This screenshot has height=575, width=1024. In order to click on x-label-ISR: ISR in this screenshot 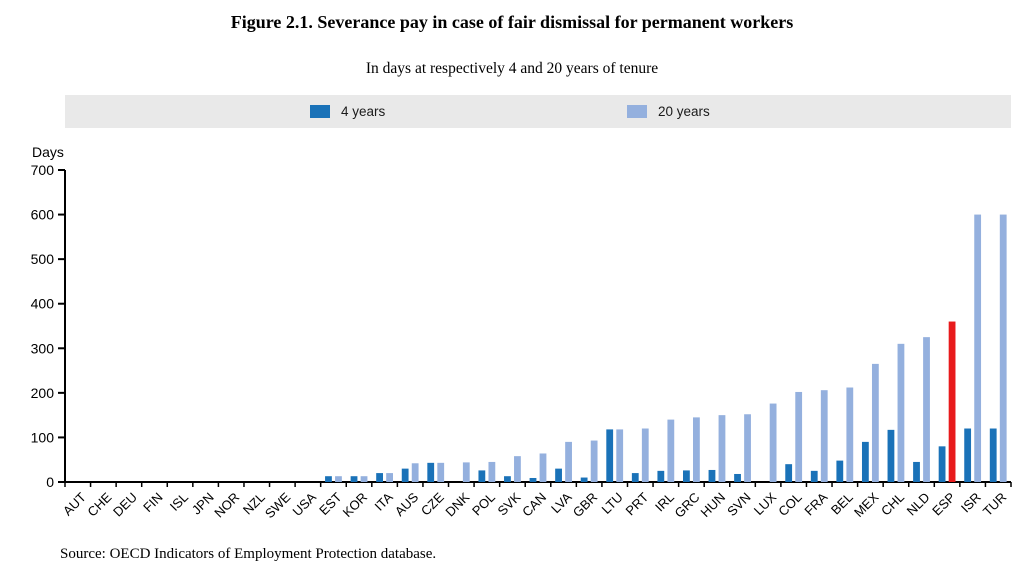, I will do `click(971, 503)`.